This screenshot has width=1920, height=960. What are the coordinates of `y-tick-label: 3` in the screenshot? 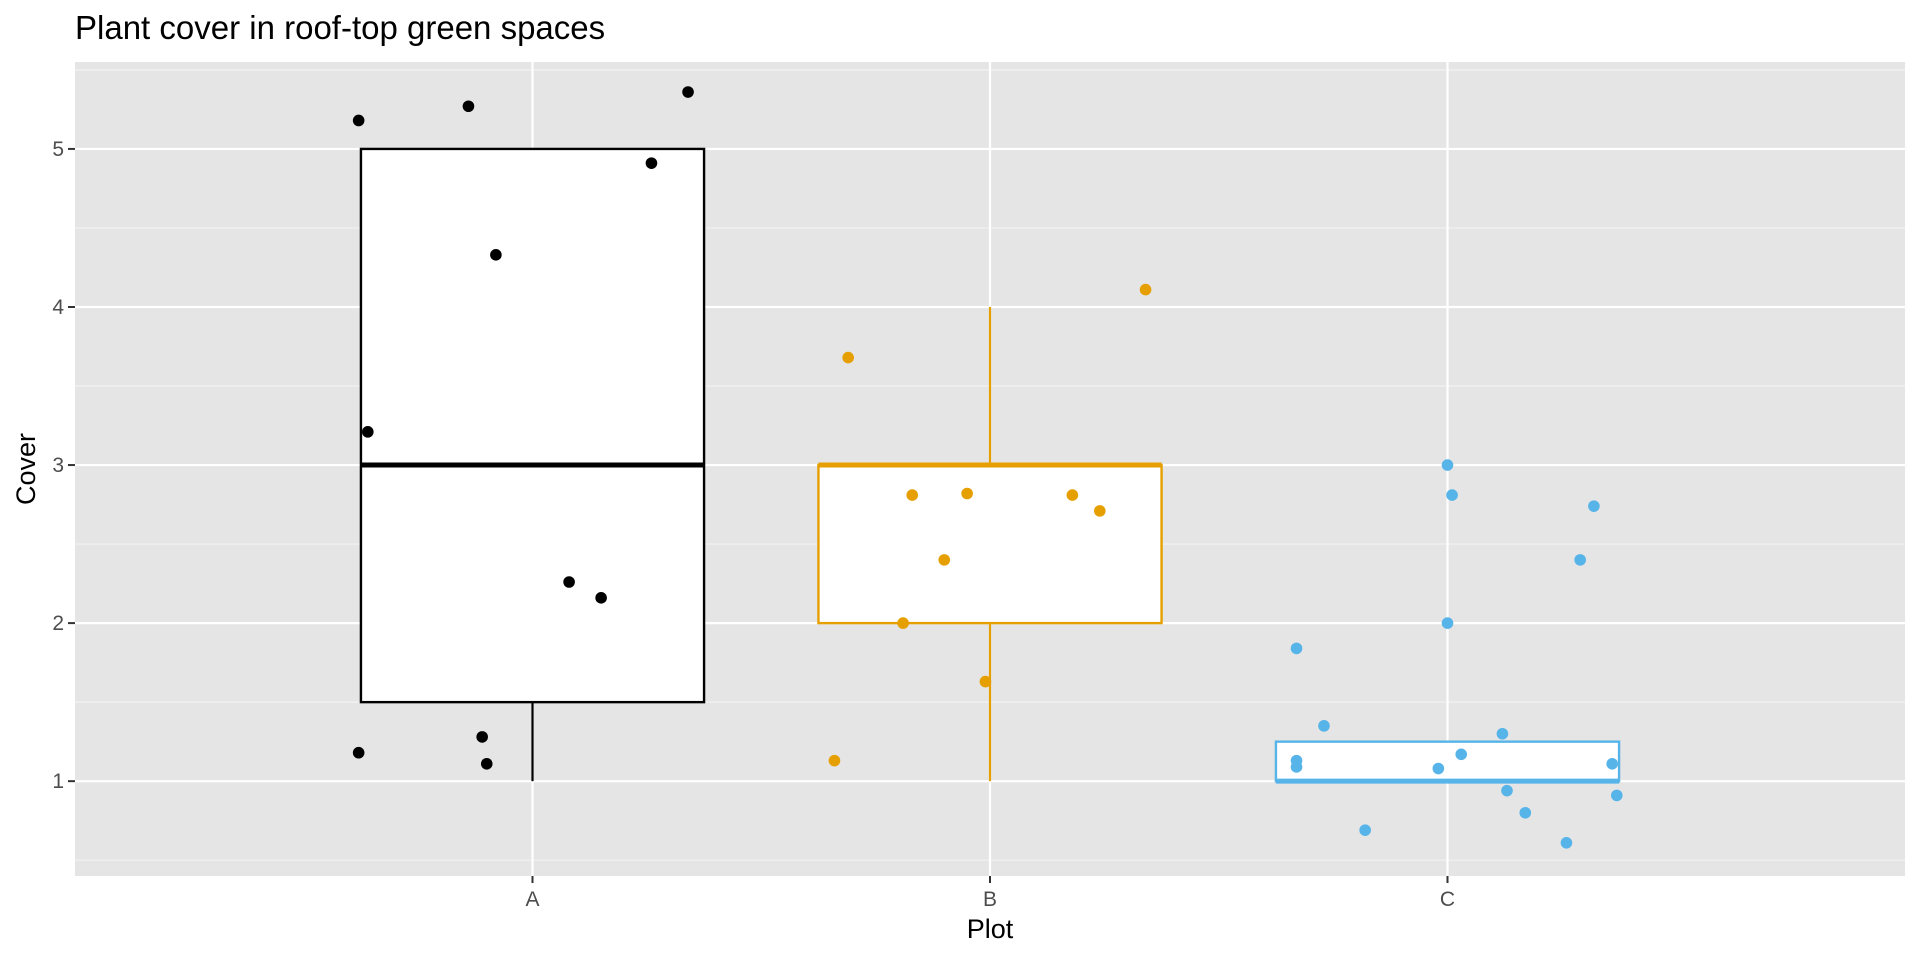 It's located at (58, 465).